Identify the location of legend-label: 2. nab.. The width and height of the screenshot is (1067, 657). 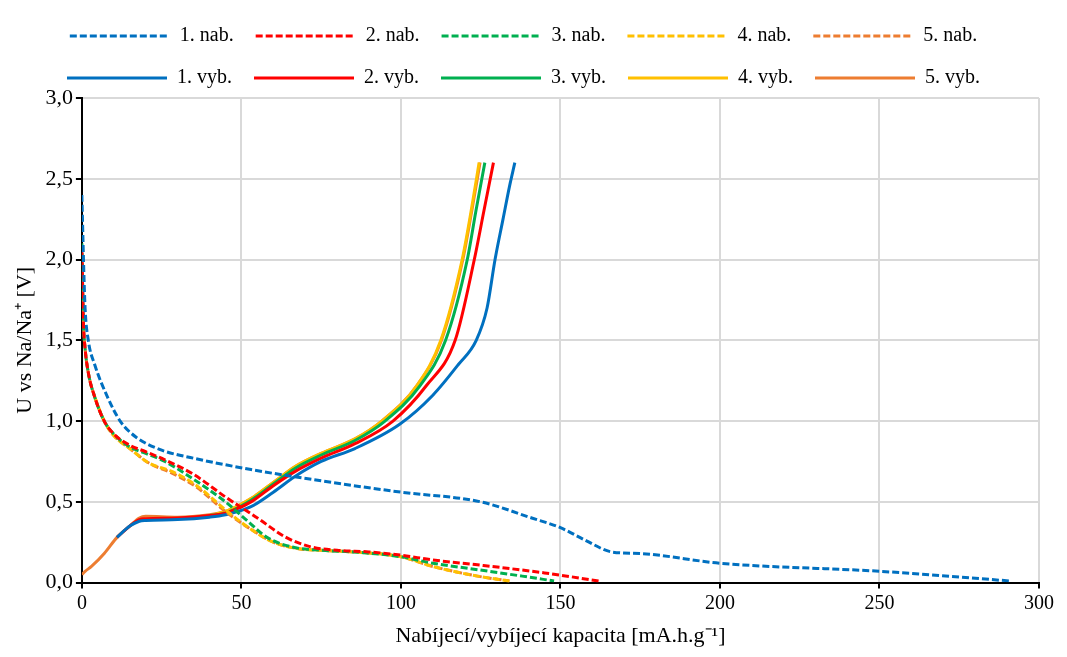
(392, 34).